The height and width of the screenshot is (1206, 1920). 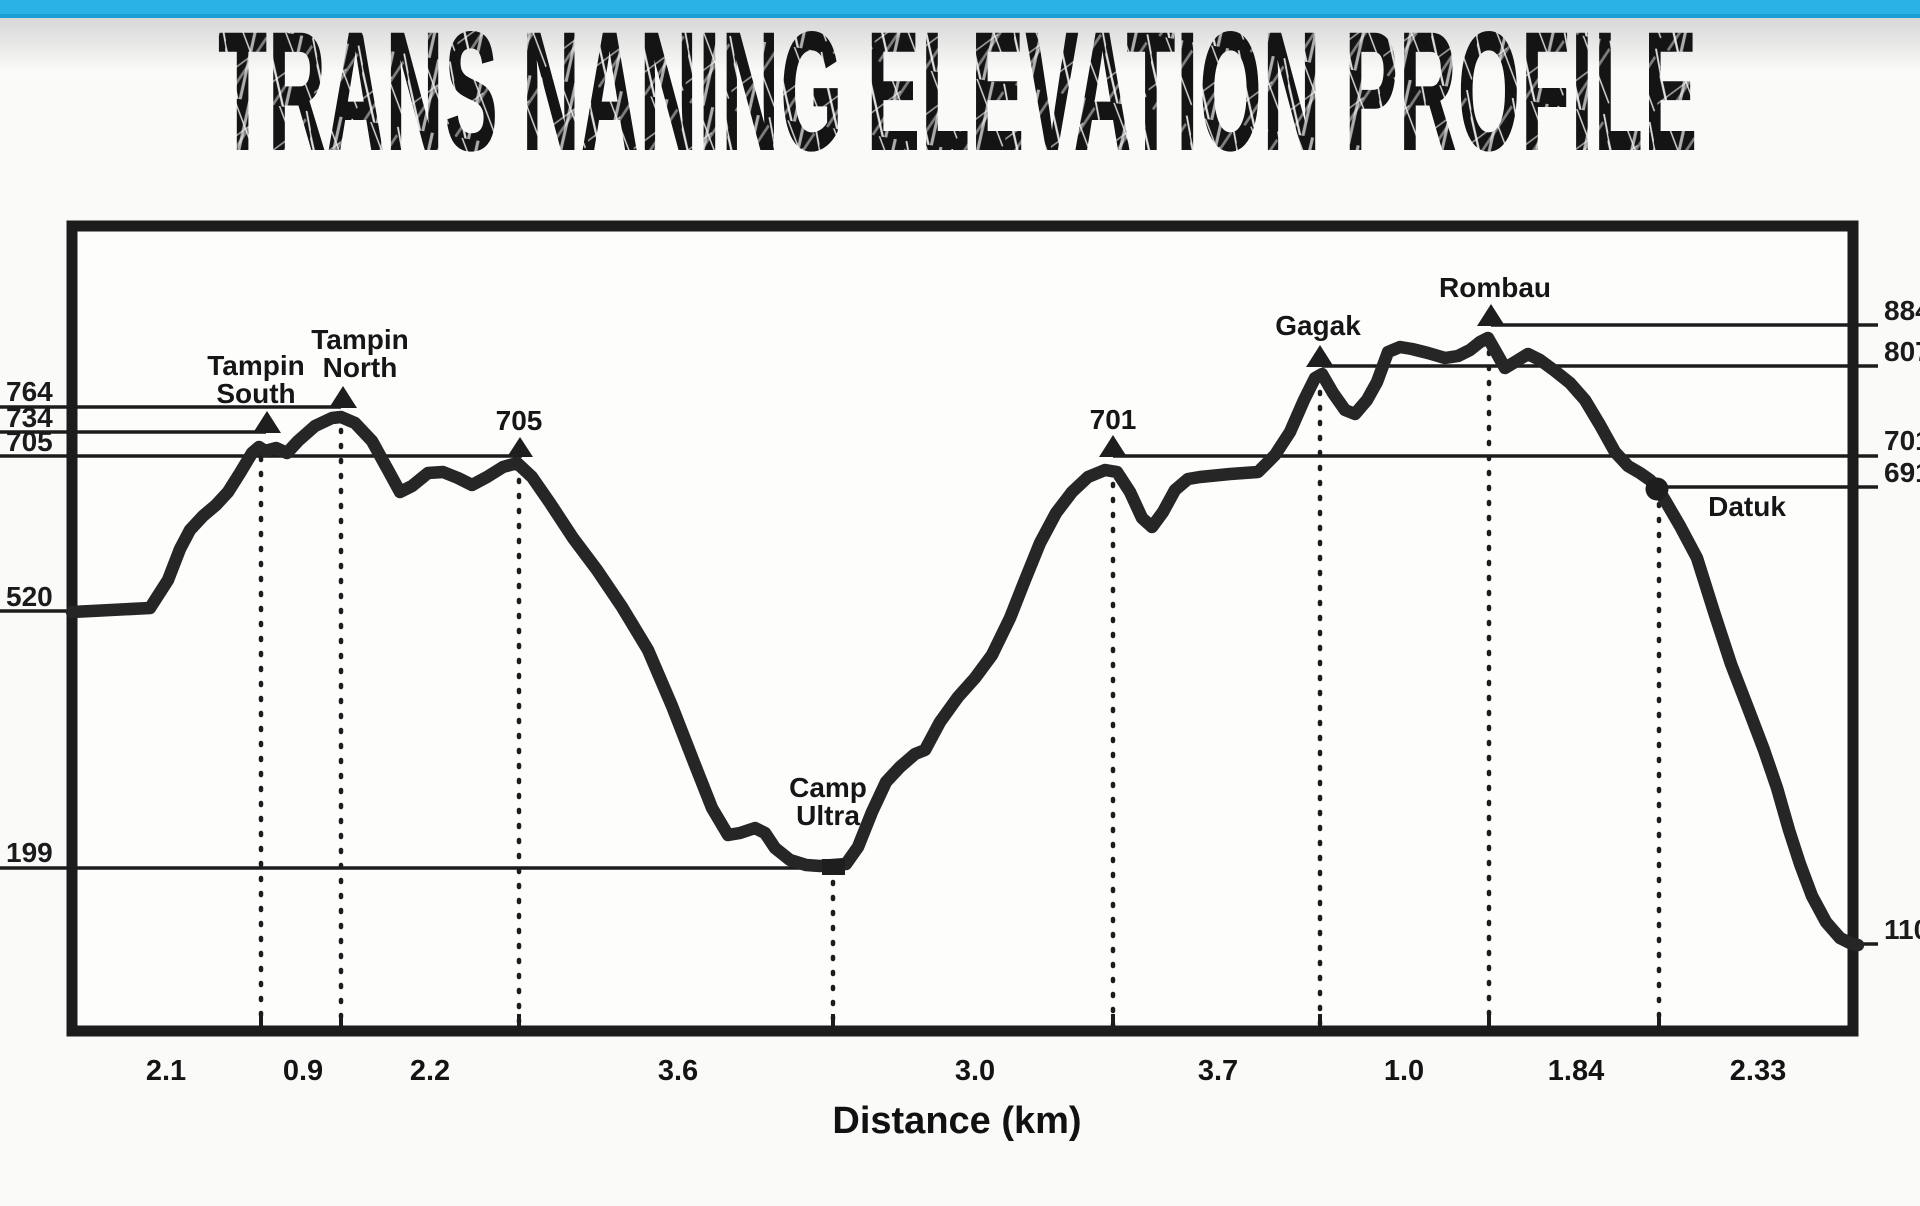 I want to click on peak-markers, so click(x=879, y=380).